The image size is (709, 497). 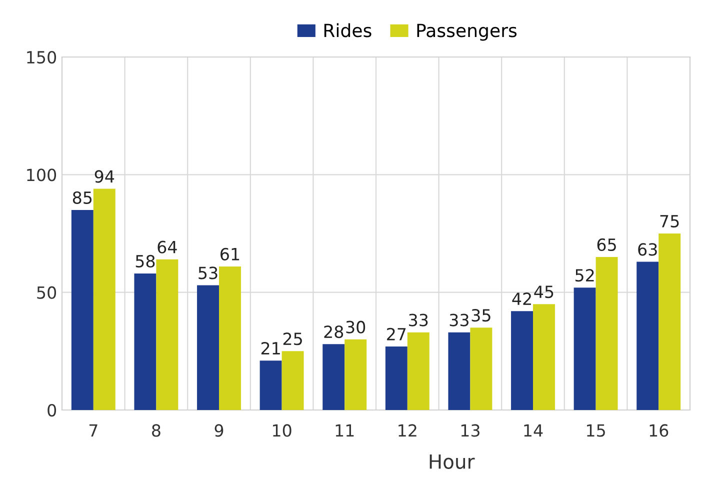 I want to click on data-label: 94, so click(x=104, y=176).